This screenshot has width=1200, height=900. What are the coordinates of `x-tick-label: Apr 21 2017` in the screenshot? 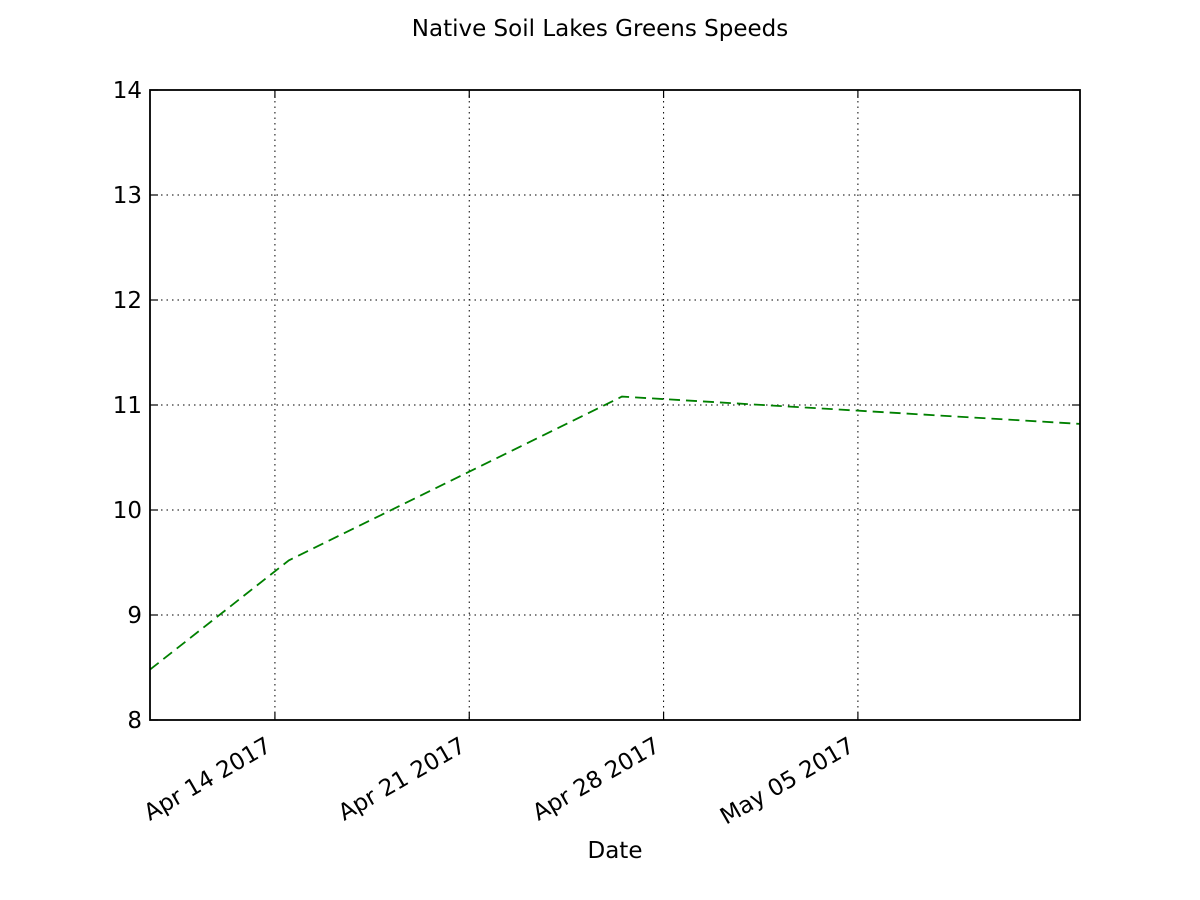 It's located at (402, 780).